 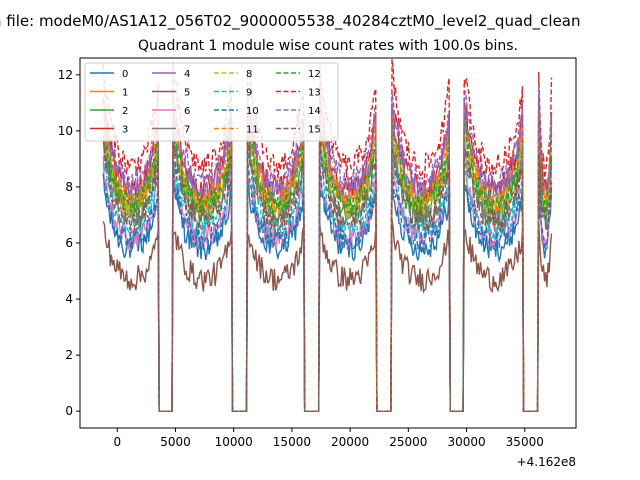 What do you see at coordinates (234, 442) in the screenshot?
I see `x-tick-label: 10000` at bounding box center [234, 442].